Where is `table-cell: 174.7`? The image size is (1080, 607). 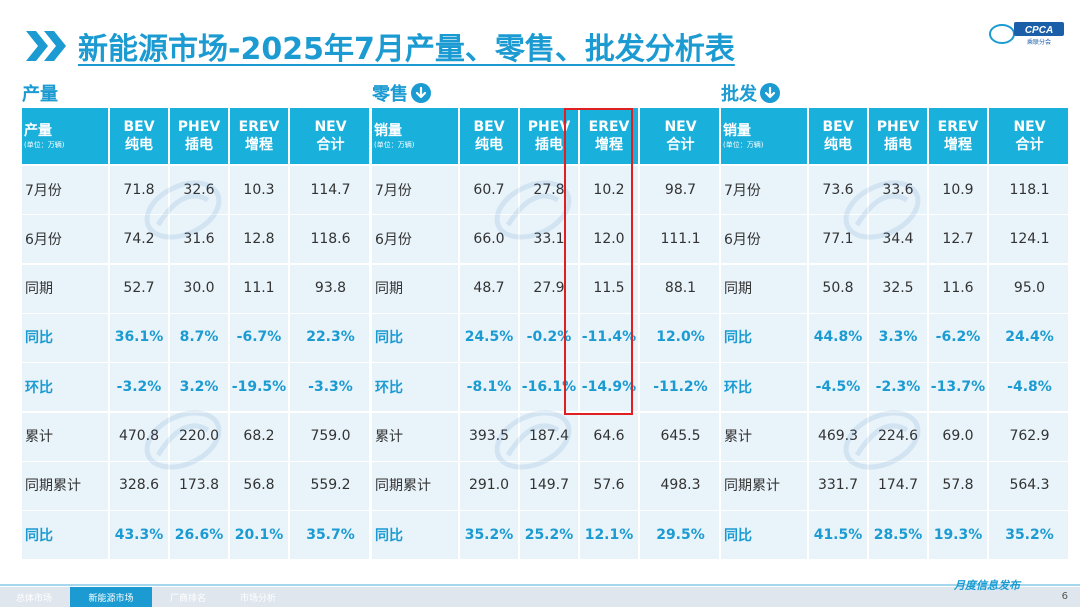 table-cell: 174.7 is located at coordinates (898, 485).